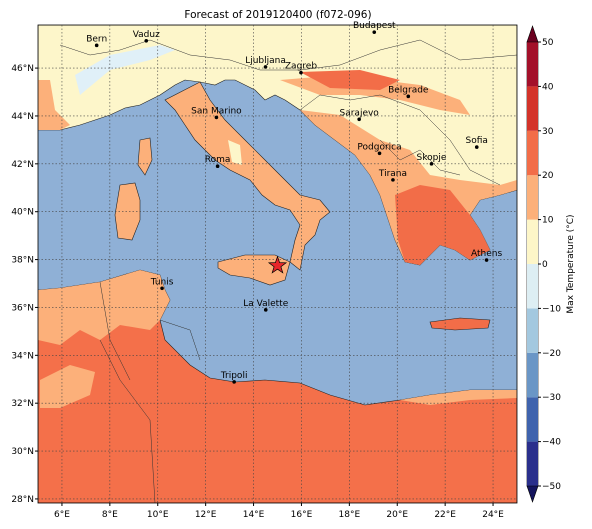 The width and height of the screenshot is (592, 529). What do you see at coordinates (301, 67) in the screenshot?
I see `city-label: Zagreb` at bounding box center [301, 67].